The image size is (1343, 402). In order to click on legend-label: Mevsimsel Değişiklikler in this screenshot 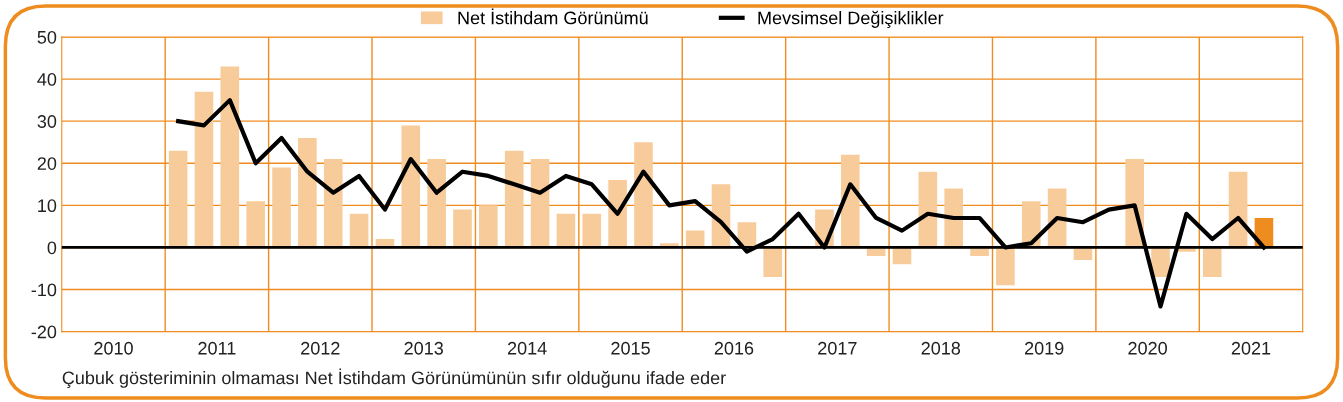, I will do `click(851, 19)`.